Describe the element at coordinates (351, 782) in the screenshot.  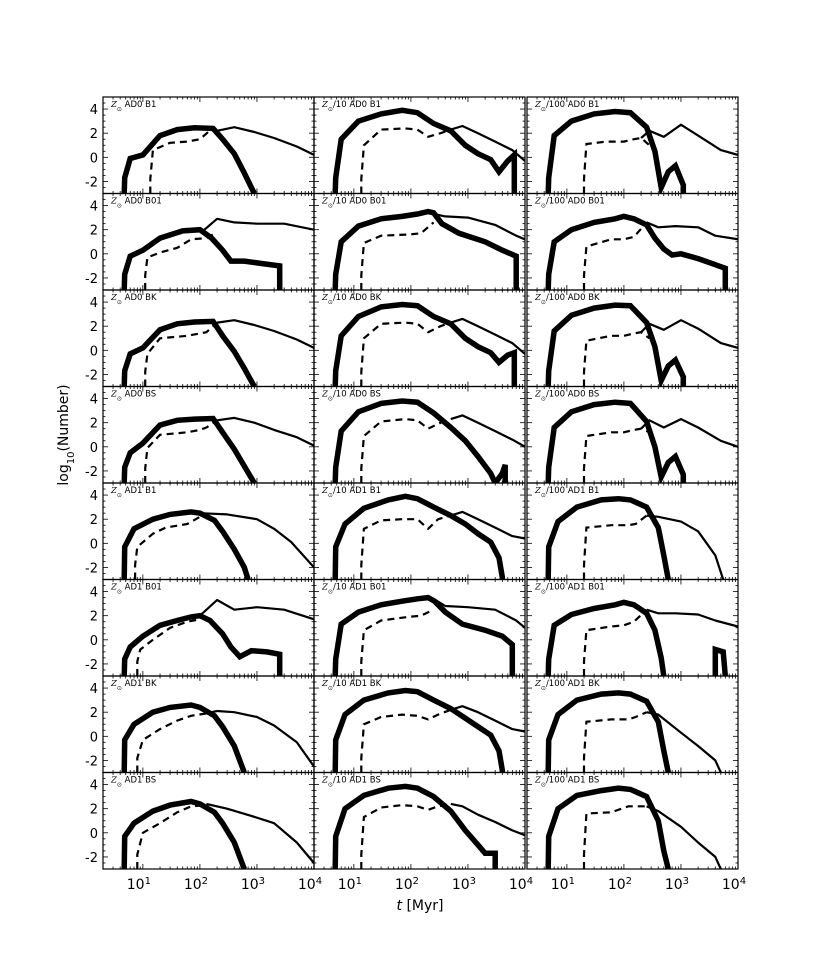
I see `panel-label: Z⊙/10 AD1 BS` at that location.